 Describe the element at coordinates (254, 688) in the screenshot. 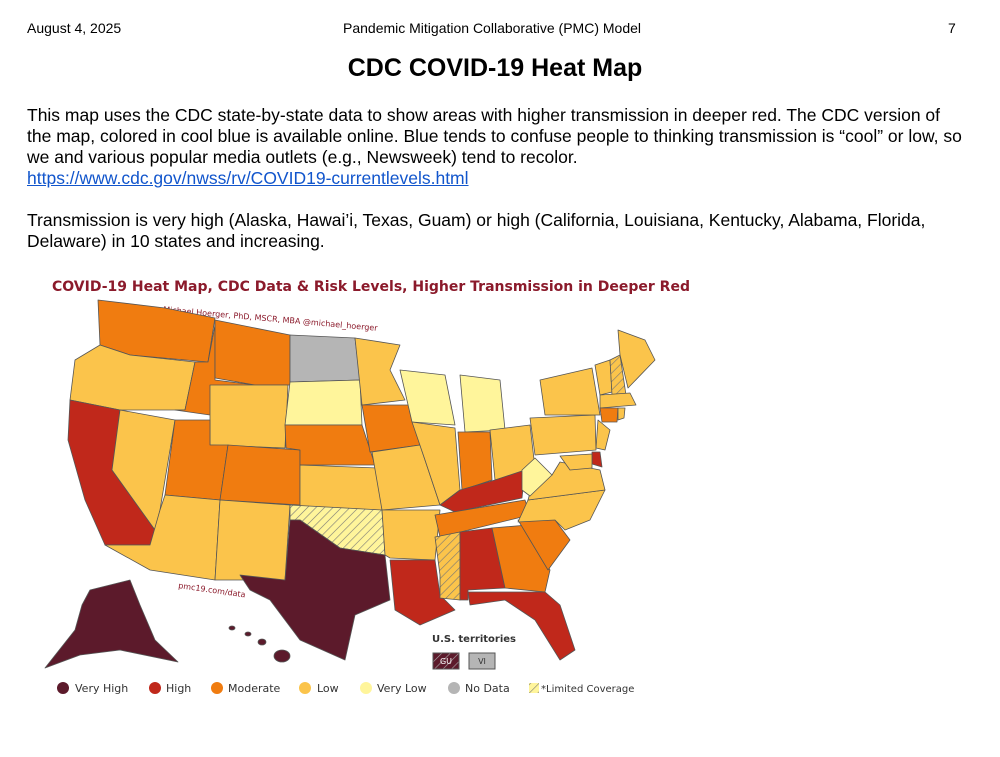

I see `legend-label: Moderate` at that location.